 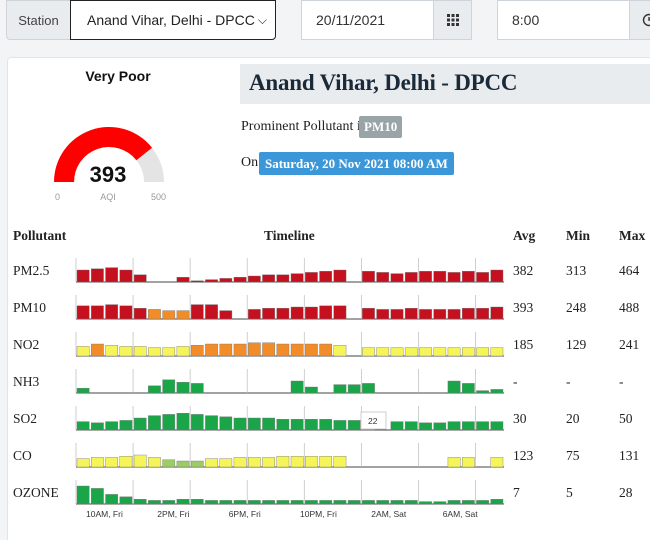 What do you see at coordinates (245, 514) in the screenshot?
I see `time-axis-label: 6PM, Fri` at bounding box center [245, 514].